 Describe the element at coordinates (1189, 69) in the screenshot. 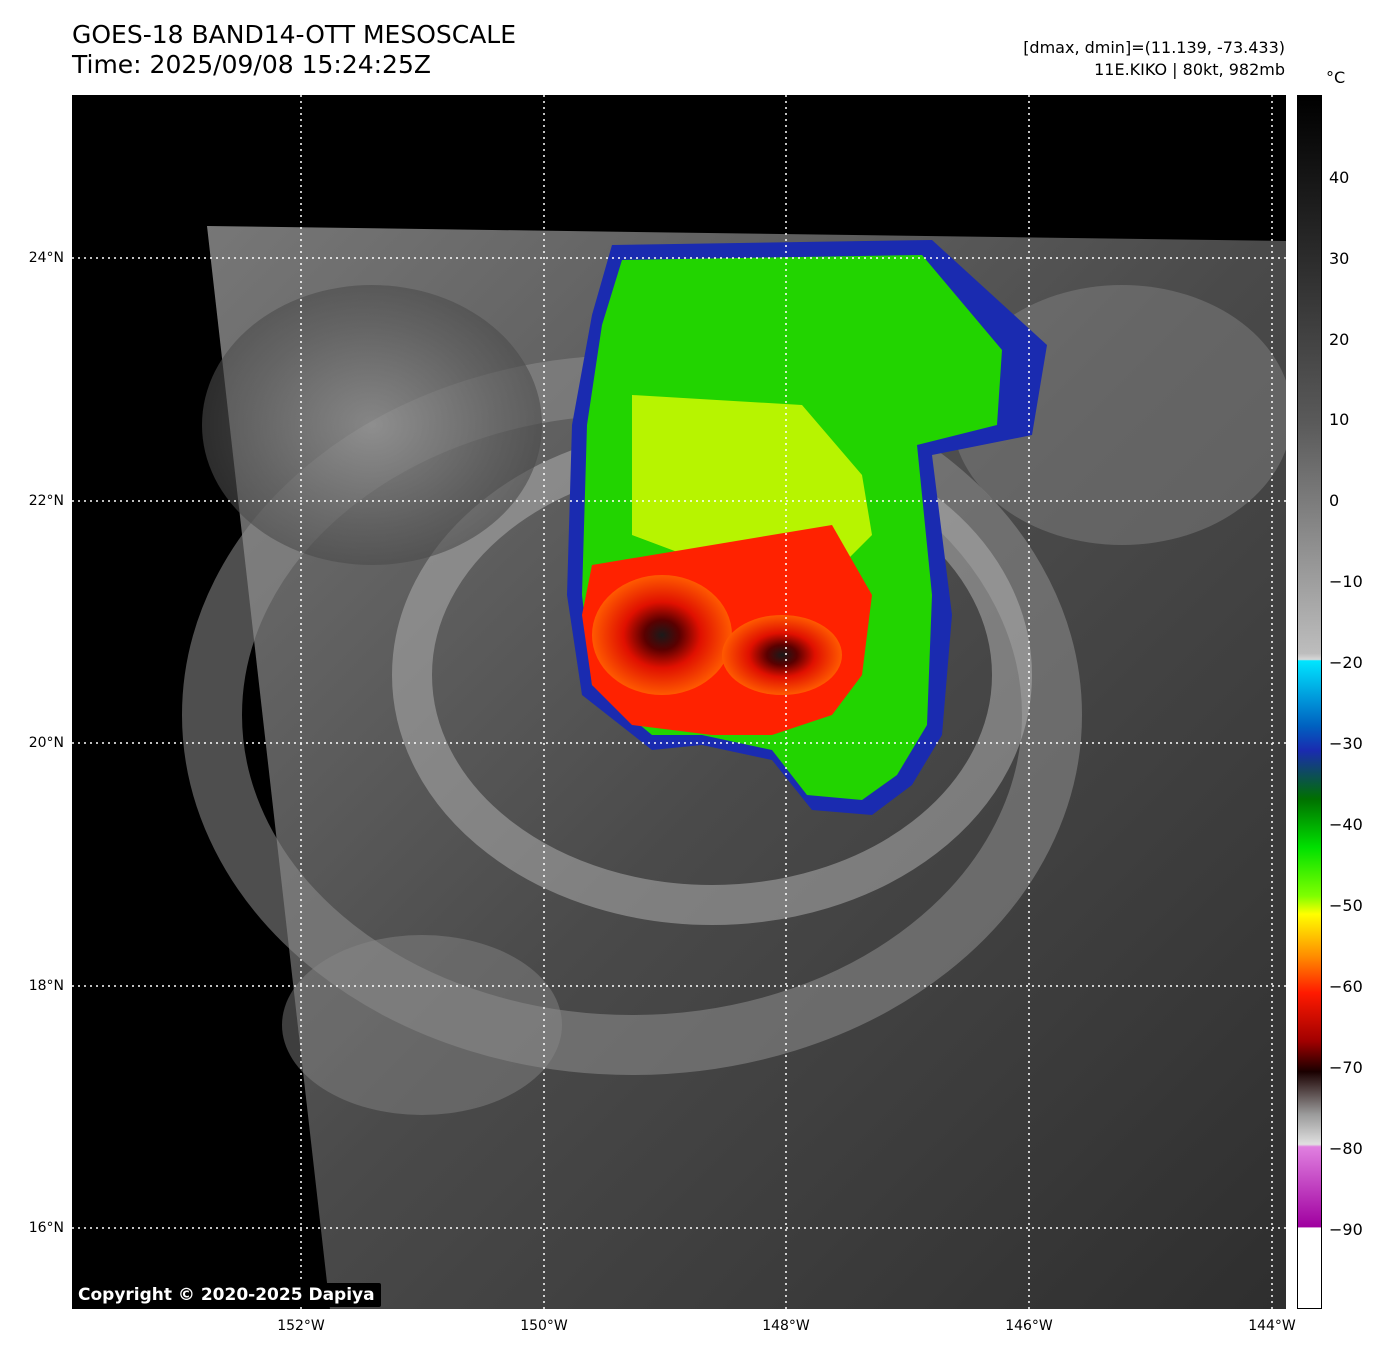

I see `storm-name-intensity: 11E.KIKO | 80kt, 982mb` at that location.